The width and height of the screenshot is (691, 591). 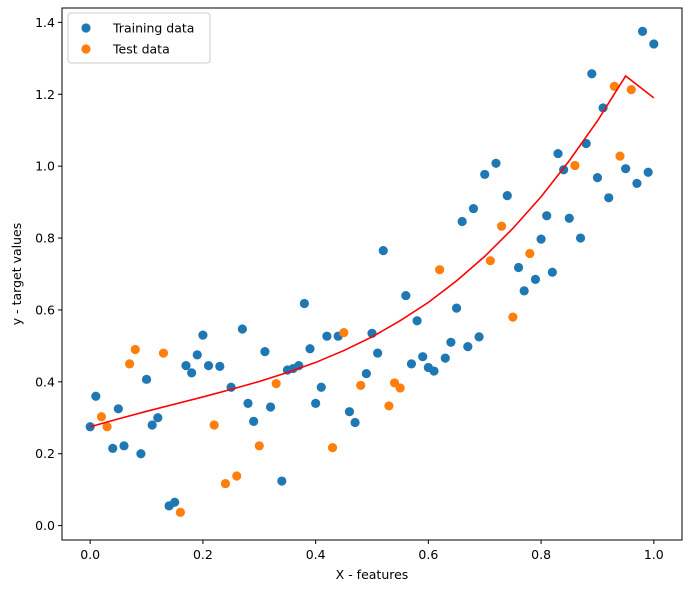 I want to click on legend-marker-test-data, so click(x=86, y=49).